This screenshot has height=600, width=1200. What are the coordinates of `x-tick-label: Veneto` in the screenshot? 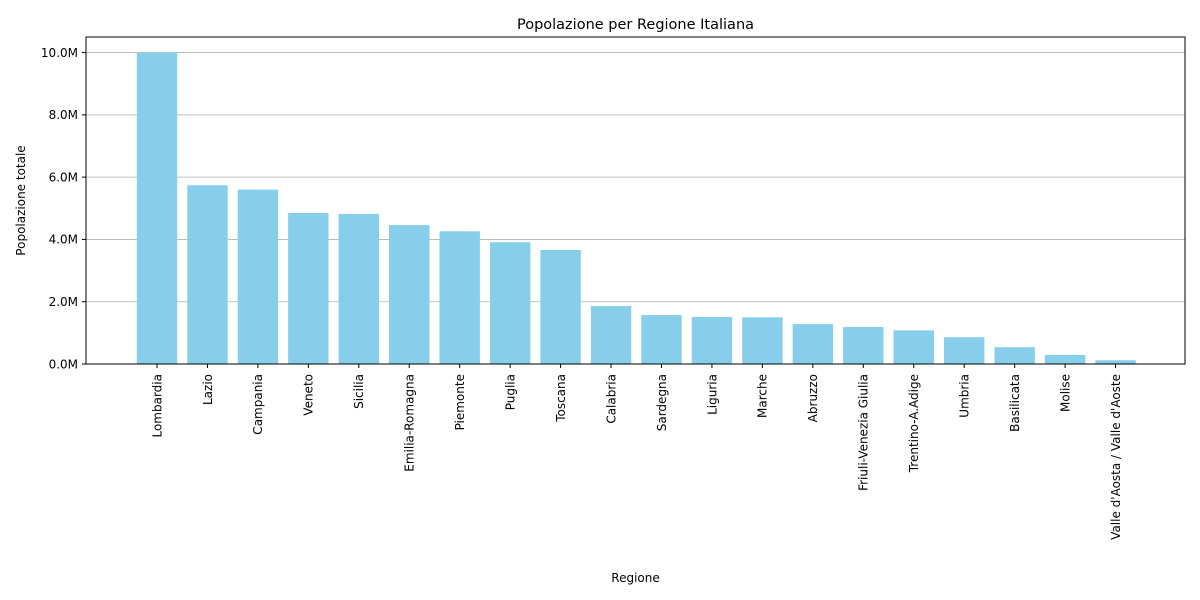 It's located at (309, 395).